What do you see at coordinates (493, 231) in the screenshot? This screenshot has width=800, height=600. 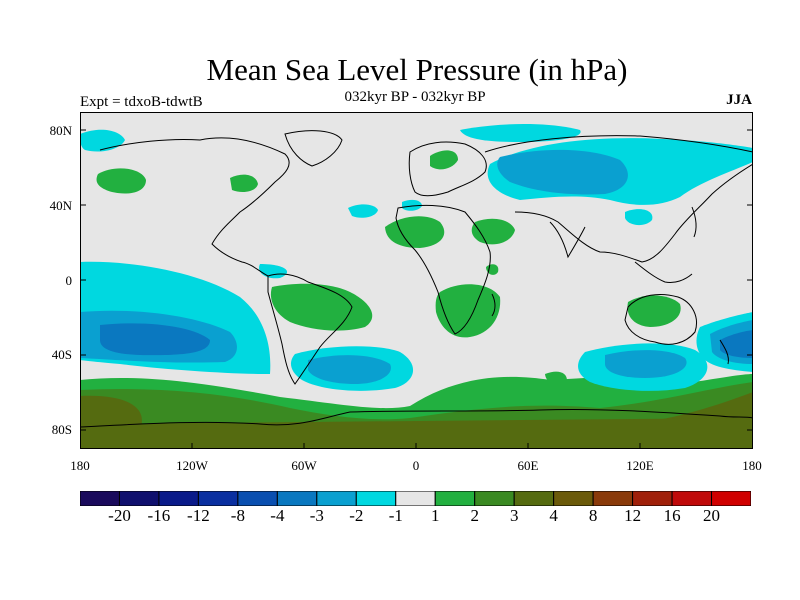 I see `arabia-green` at bounding box center [493, 231].